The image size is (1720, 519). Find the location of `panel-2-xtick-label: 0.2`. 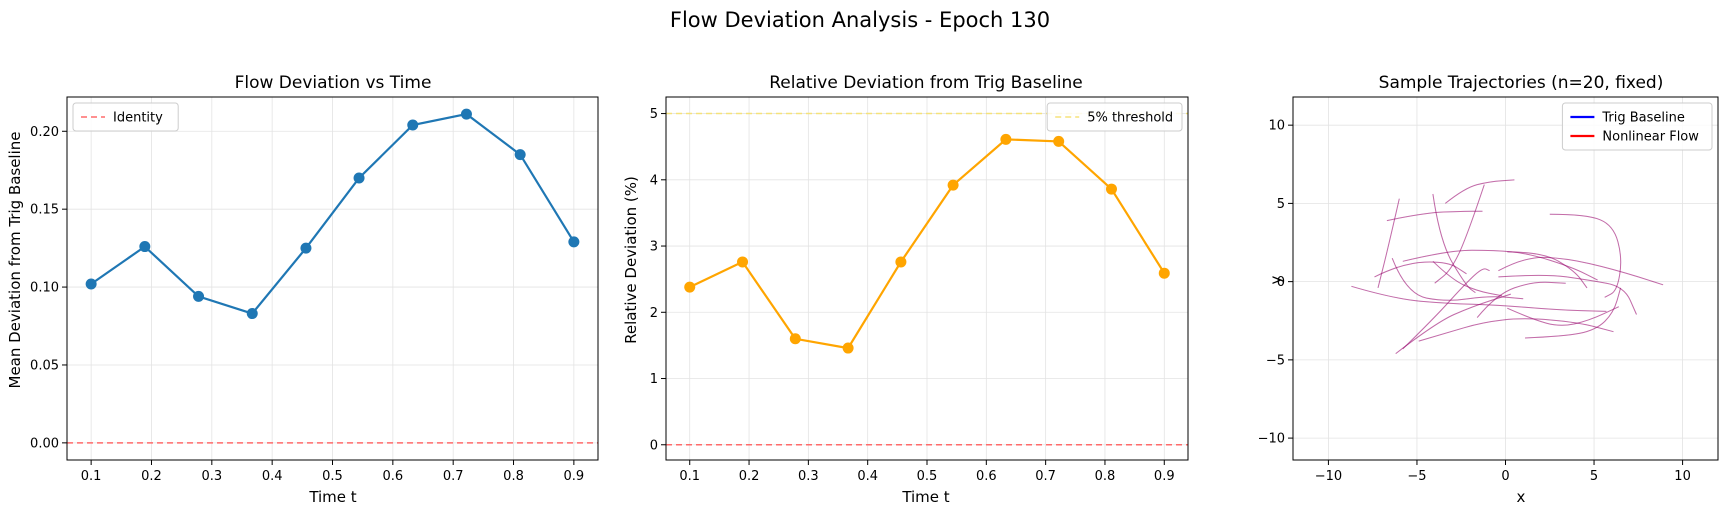

panel-2-xtick-label: 0.2 is located at coordinates (749, 476).